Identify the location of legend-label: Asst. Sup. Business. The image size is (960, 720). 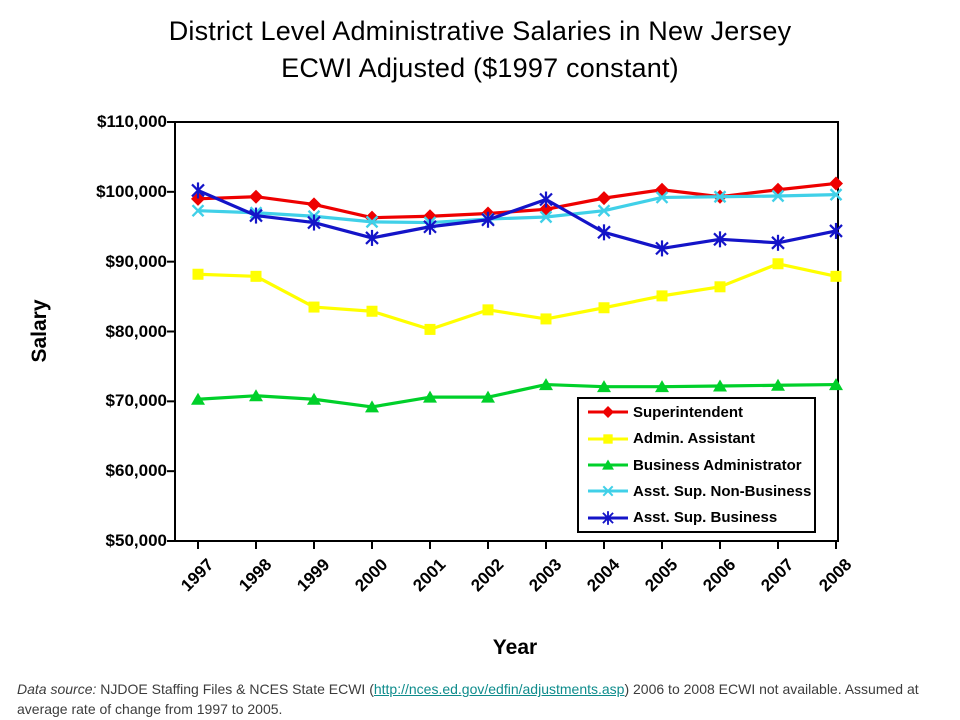
(705, 518).